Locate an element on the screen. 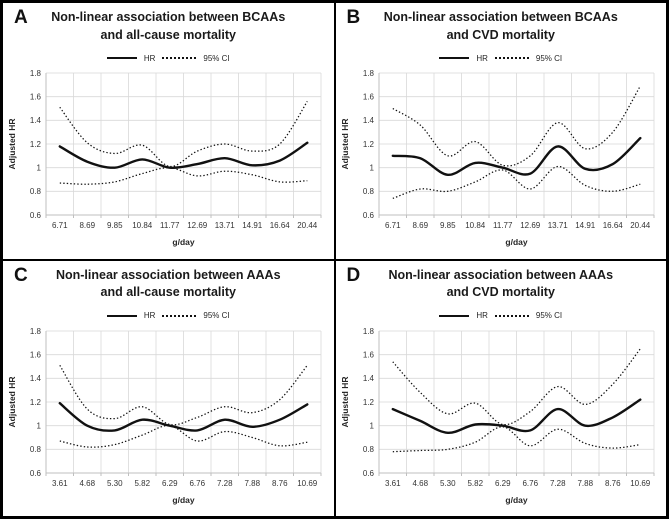  panel-a-letter: A is located at coordinates (21, 17).